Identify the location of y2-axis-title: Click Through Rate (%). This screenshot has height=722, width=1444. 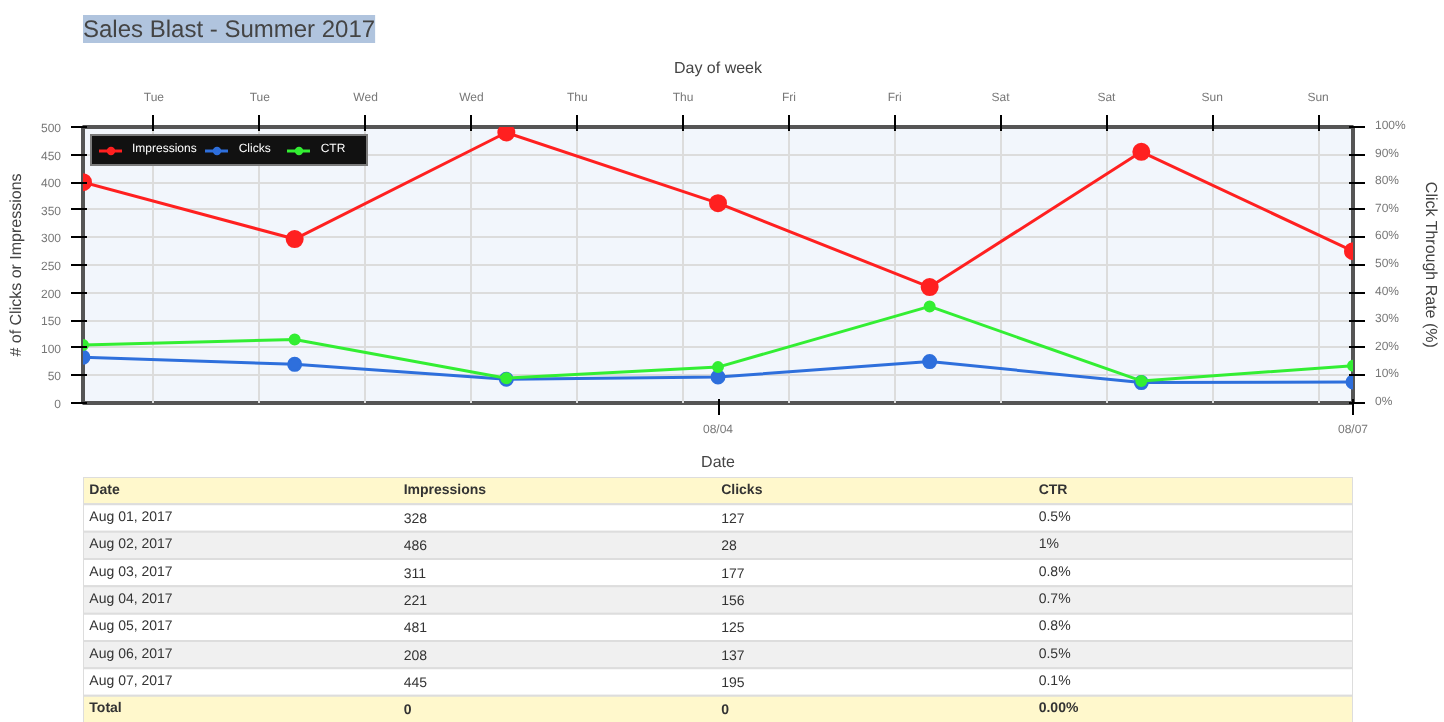
(1430, 265).